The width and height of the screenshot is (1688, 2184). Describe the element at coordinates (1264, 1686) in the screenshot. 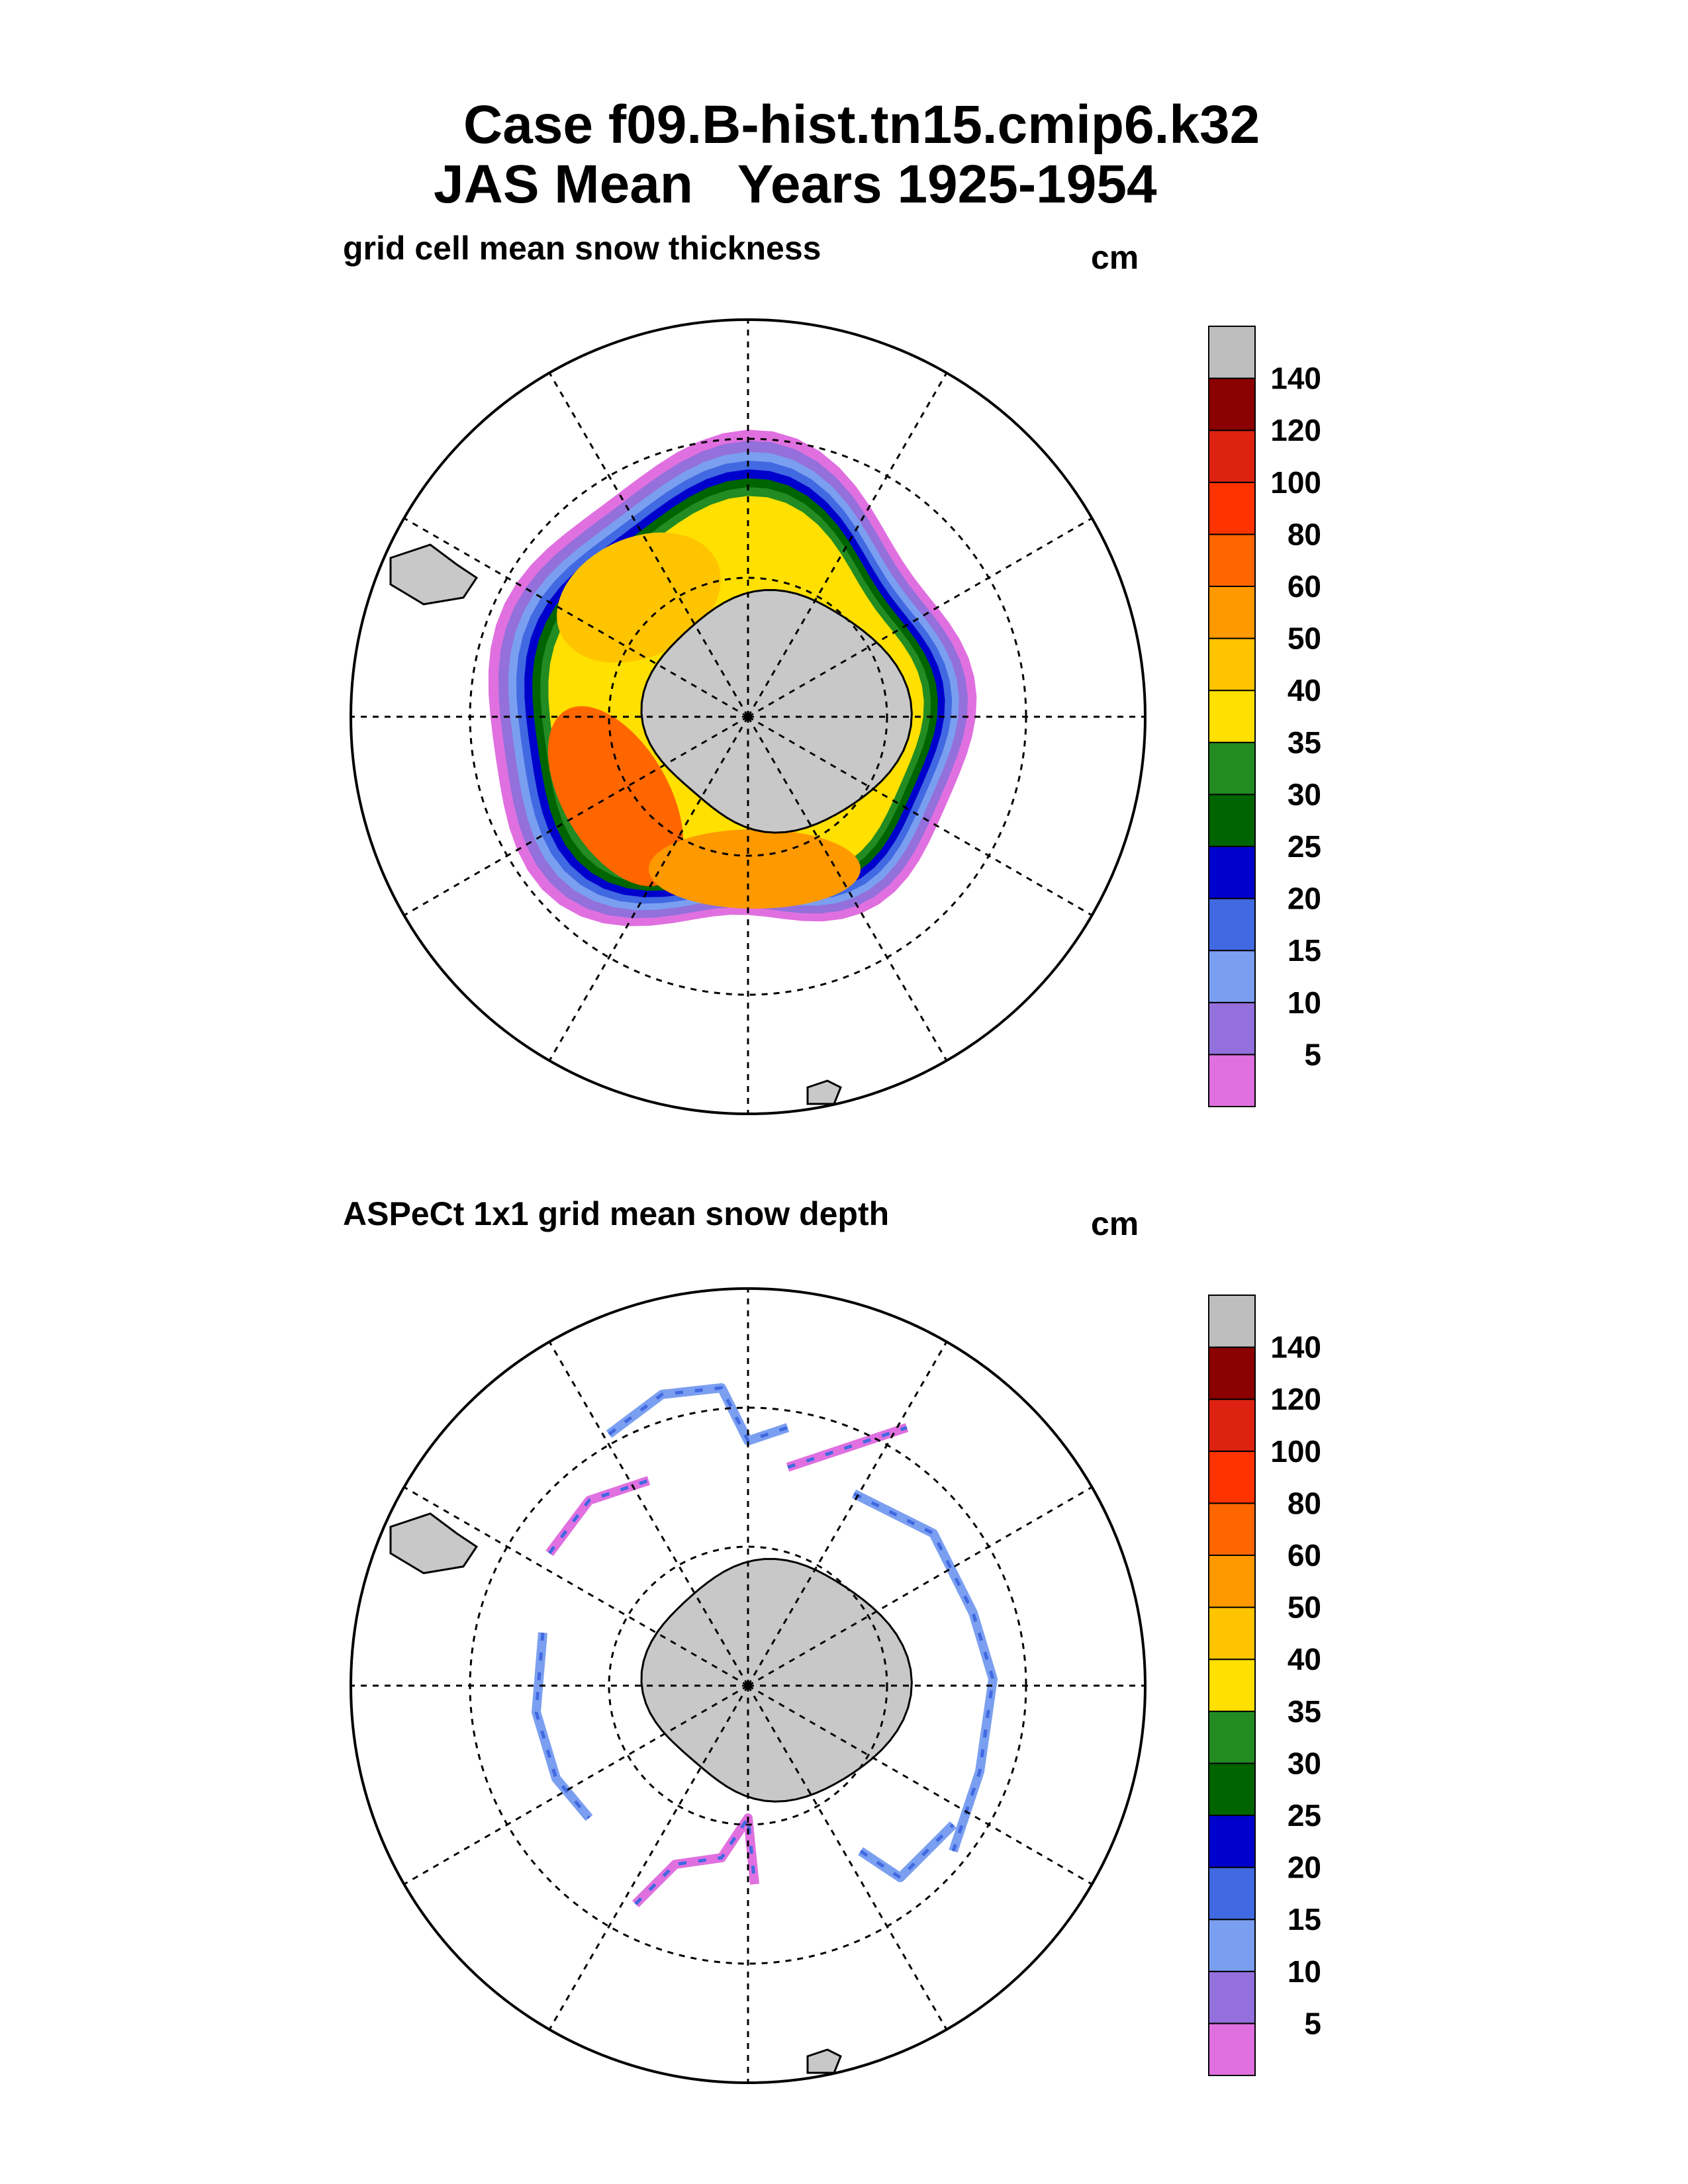

I see `colorbar-2: 5 10 15 20 25 30 35 40 50 60 80 100 120 140` at that location.